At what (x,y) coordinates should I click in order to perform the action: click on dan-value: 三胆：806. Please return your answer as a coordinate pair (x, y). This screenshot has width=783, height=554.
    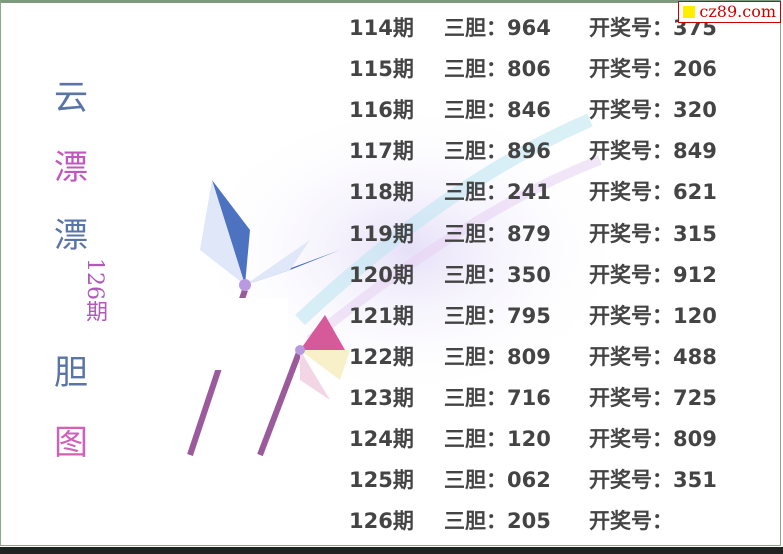
    Looking at the image, I should click on (497, 69).